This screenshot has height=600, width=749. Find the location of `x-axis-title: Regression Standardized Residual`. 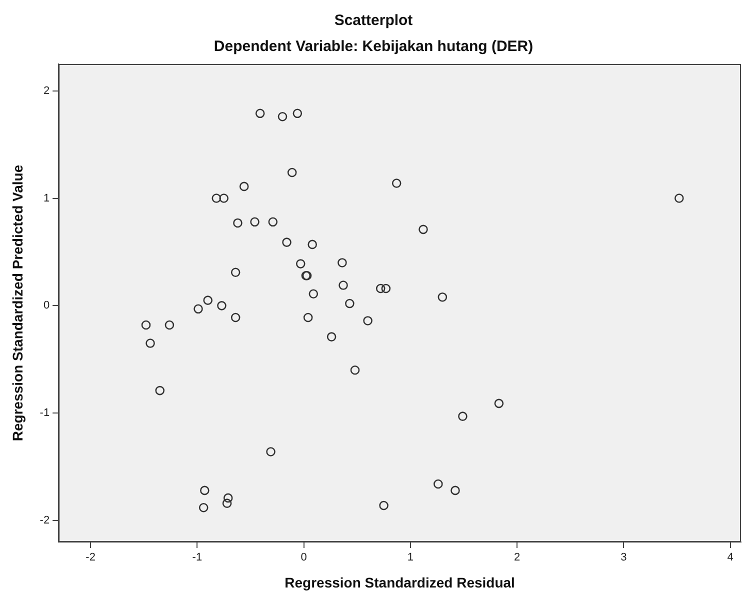

x-axis-title: Regression Standardized Residual is located at coordinates (399, 582).